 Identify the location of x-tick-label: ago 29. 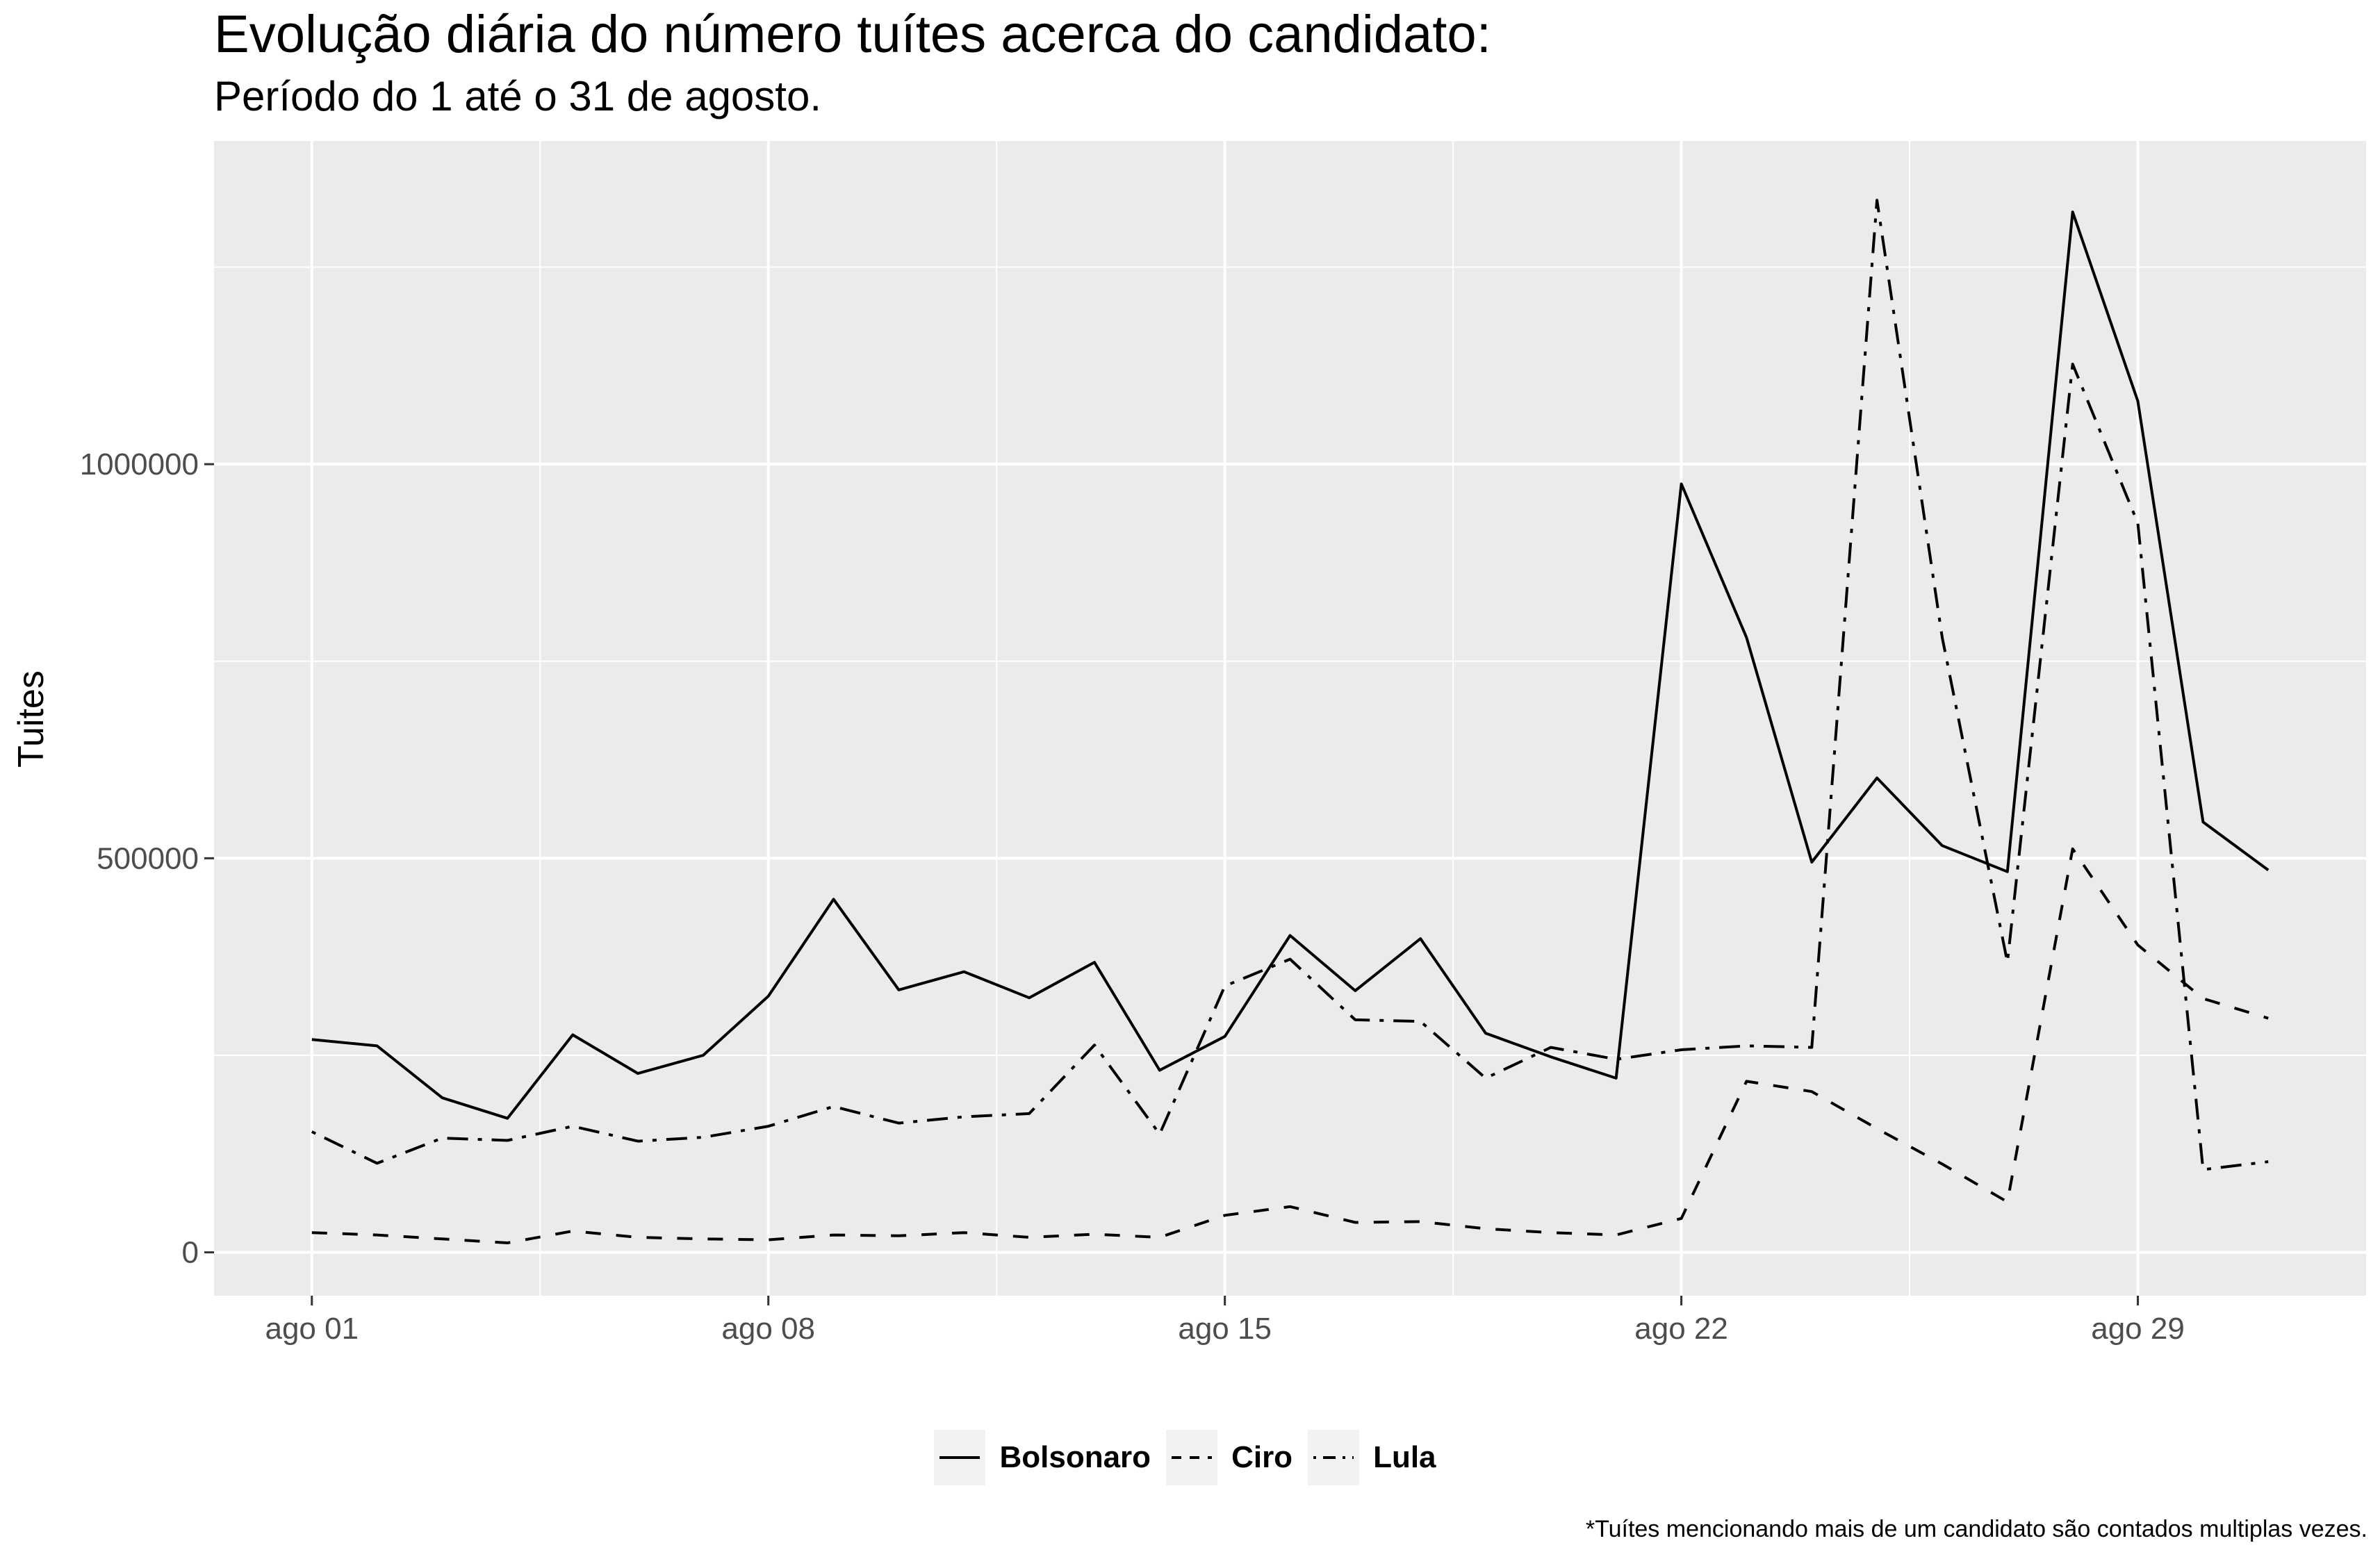
(2138, 1329).